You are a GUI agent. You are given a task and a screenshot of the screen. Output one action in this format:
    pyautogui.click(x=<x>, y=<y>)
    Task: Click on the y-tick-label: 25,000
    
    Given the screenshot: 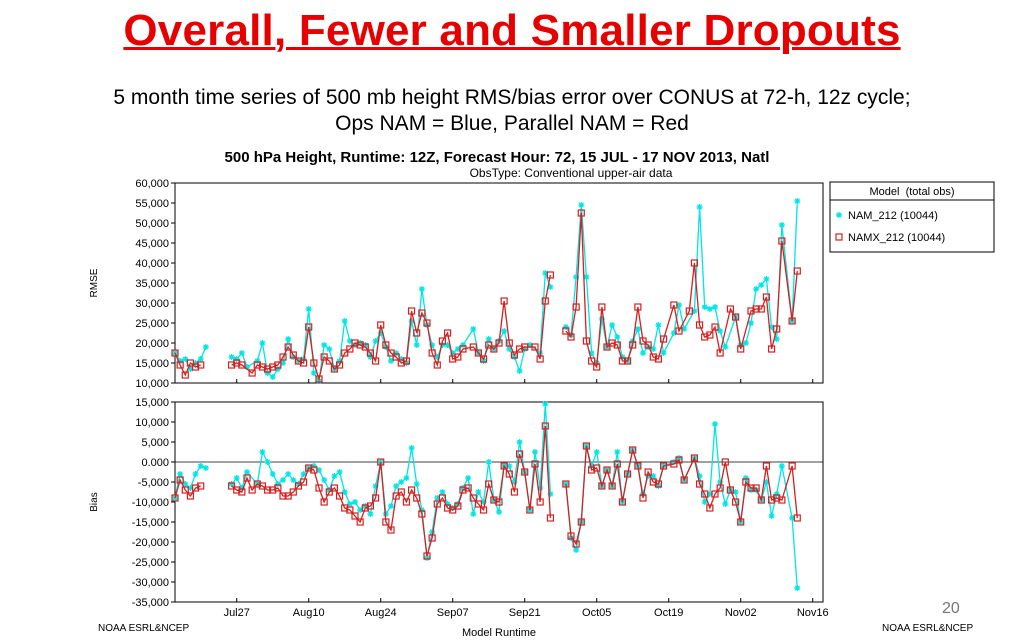 What is the action you would take?
    pyautogui.click(x=152, y=324)
    